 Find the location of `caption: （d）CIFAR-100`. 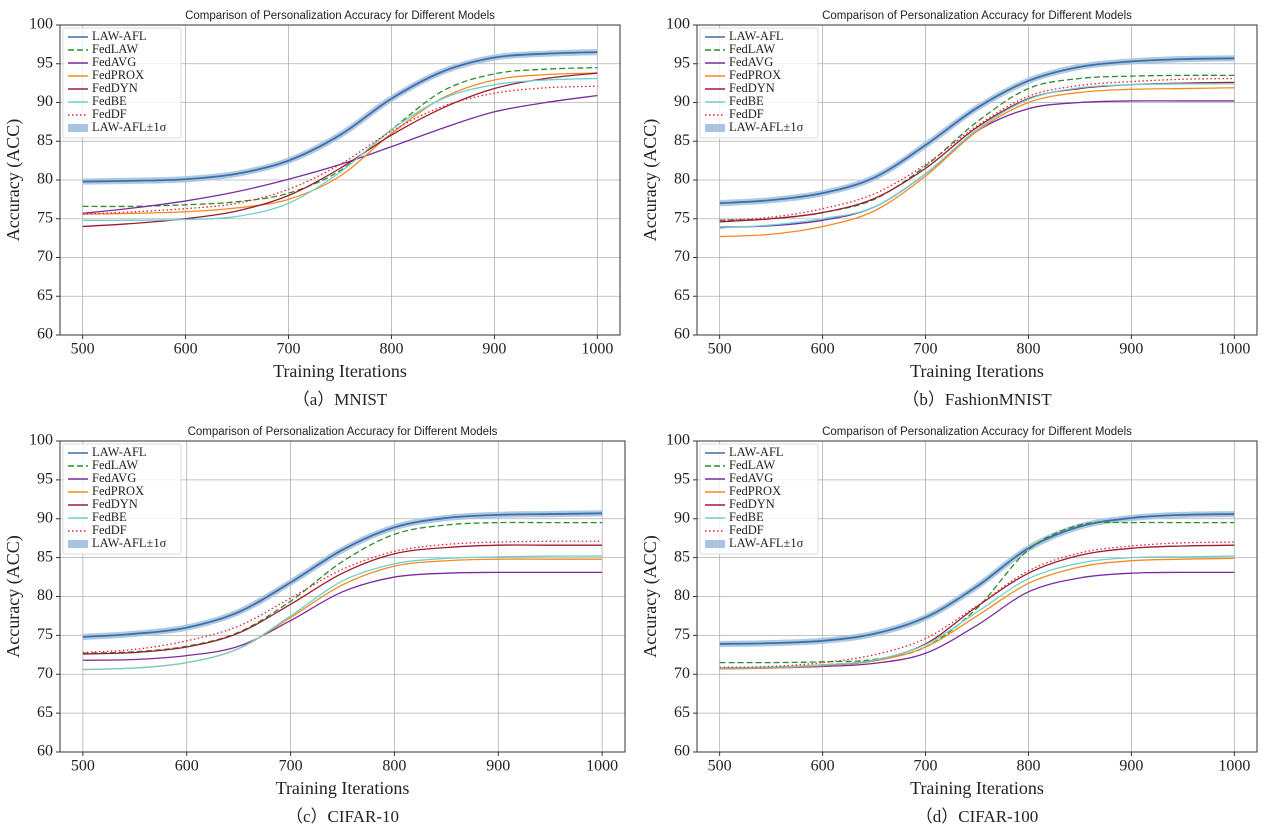

caption: （d）CIFAR-100 is located at coordinates (977, 816).